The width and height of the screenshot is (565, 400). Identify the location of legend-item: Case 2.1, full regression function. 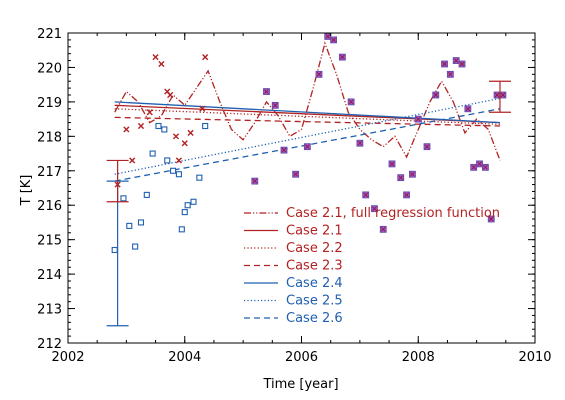
(372, 213).